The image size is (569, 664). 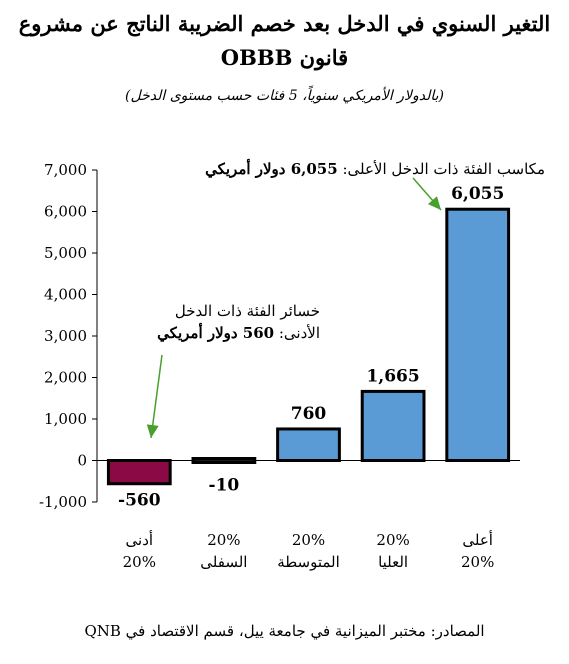 I want to click on category-label-2-1: المتوسطة, so click(x=308, y=562).